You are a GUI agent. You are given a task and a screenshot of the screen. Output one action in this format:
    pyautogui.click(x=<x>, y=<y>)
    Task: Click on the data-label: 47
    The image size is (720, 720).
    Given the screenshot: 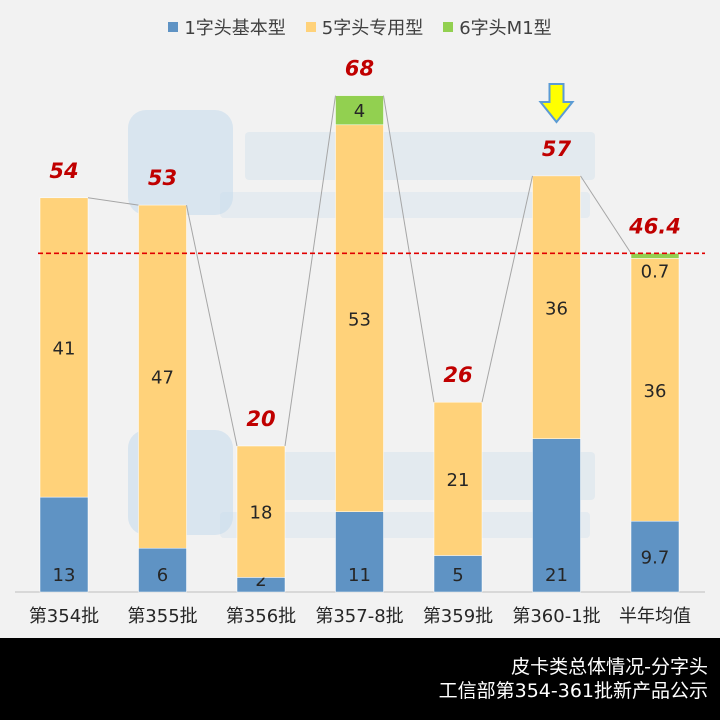 What is the action you would take?
    pyautogui.click(x=162, y=378)
    